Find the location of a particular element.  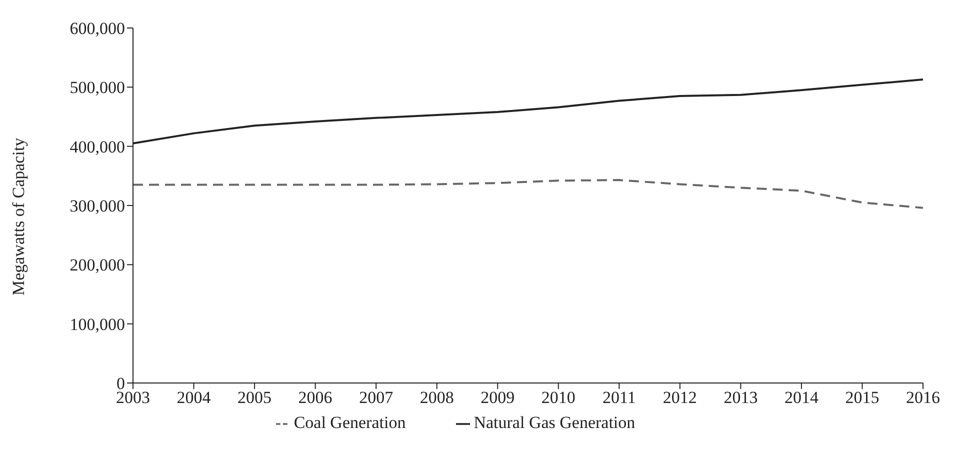

x-tick-label: 2007 is located at coordinates (376, 398).